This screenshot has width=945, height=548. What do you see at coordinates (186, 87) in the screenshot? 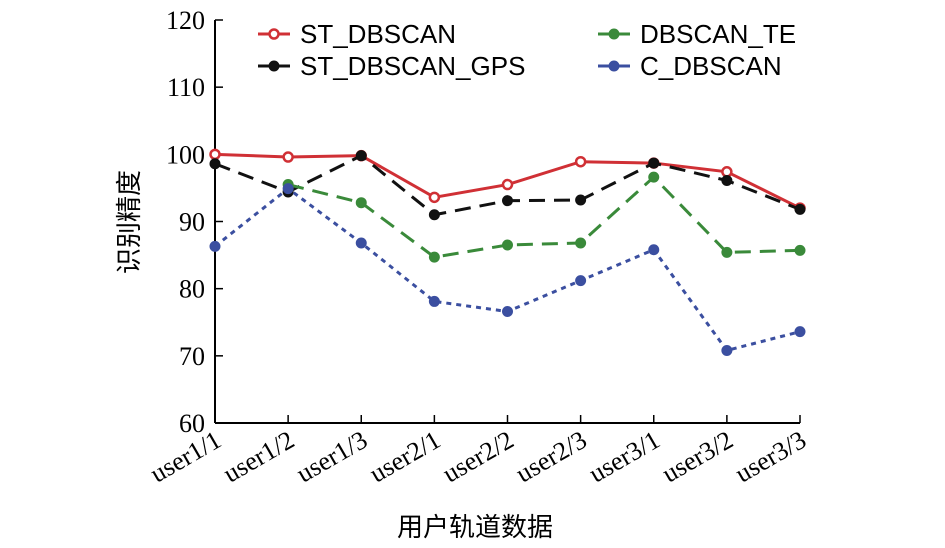
I see `y-tick-label: 110` at bounding box center [186, 87].